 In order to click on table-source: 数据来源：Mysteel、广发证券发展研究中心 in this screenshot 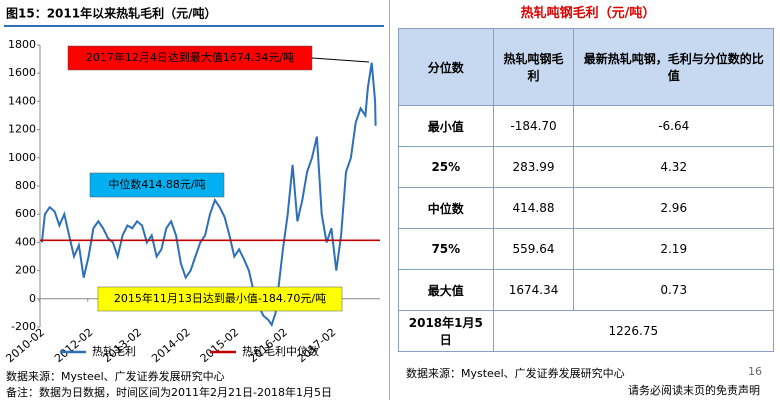, I will do `click(515, 373)`.